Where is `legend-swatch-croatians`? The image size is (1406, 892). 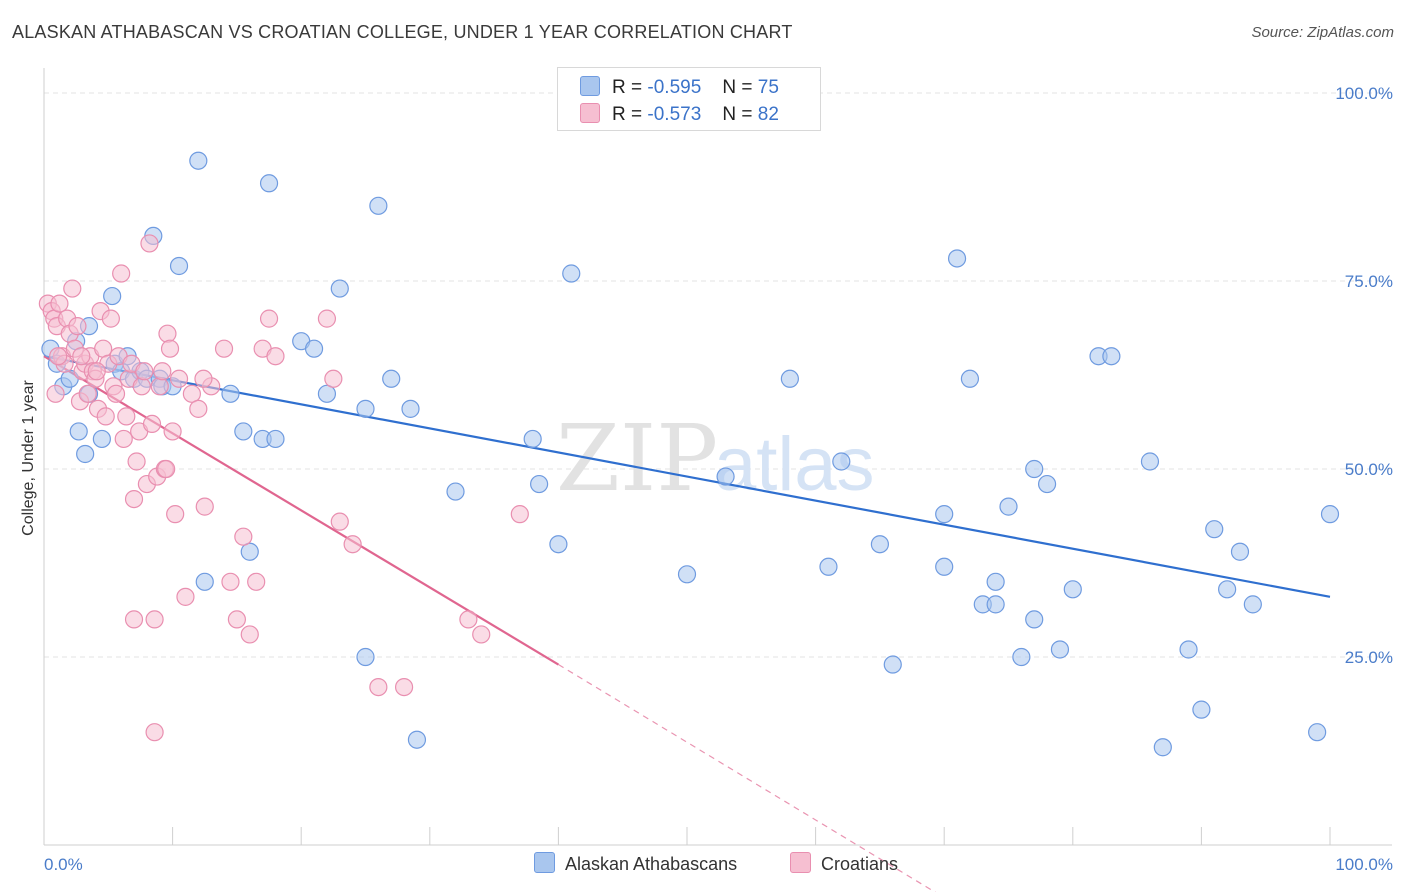 legend-swatch-croatians is located at coordinates (800, 862).